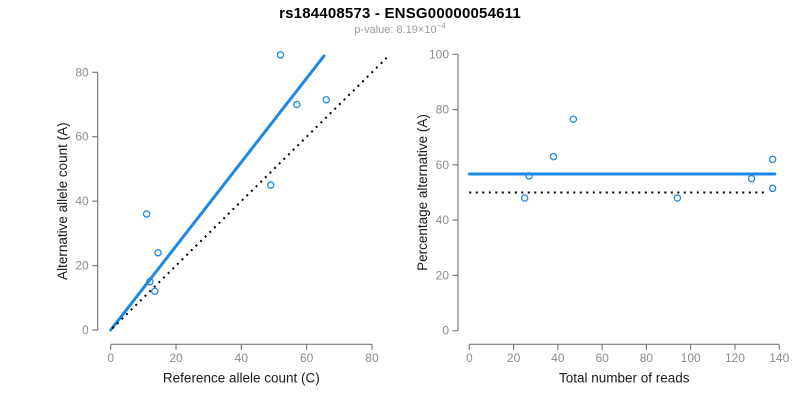 This screenshot has height=400, width=800. I want to click on y-axis-tick-label: 100, so click(439, 54).